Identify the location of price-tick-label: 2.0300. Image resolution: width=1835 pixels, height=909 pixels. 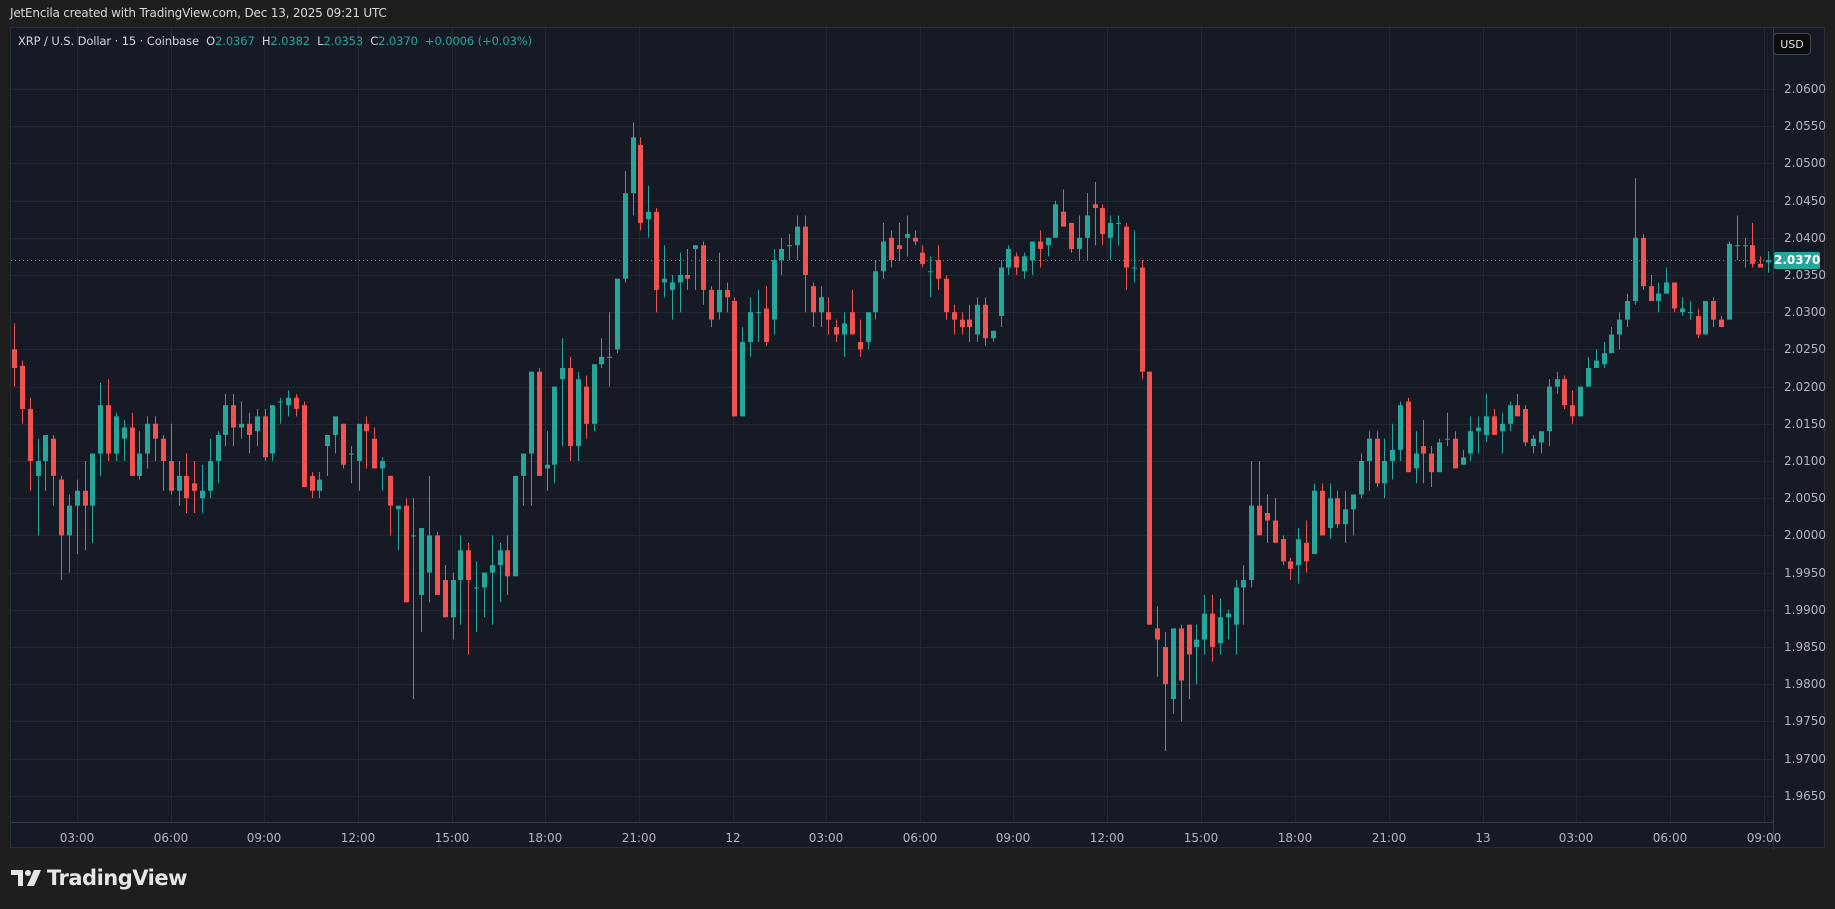
(1805, 312).